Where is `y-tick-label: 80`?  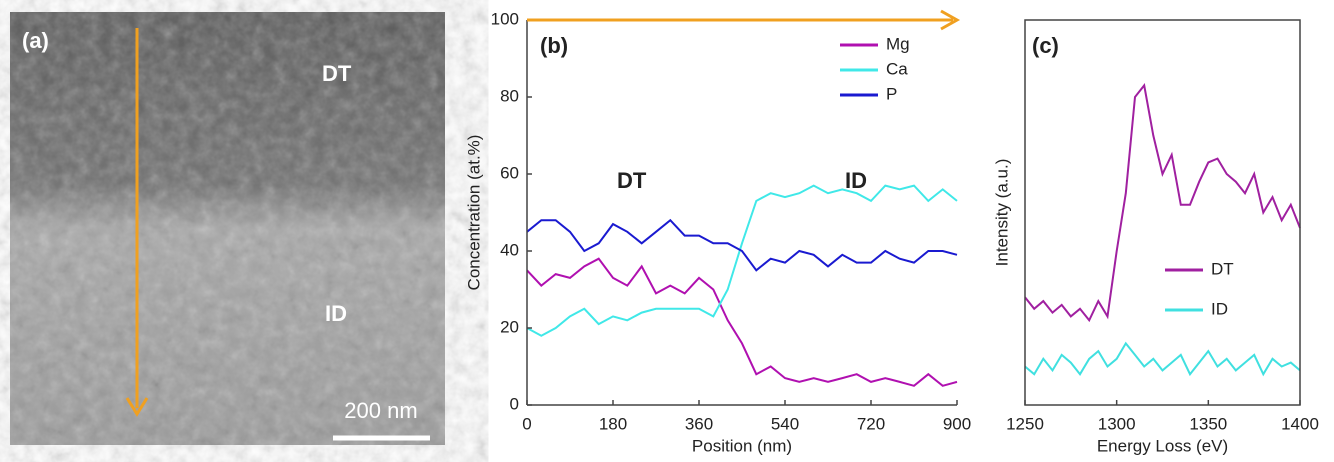
y-tick-label: 80 is located at coordinates (509, 95).